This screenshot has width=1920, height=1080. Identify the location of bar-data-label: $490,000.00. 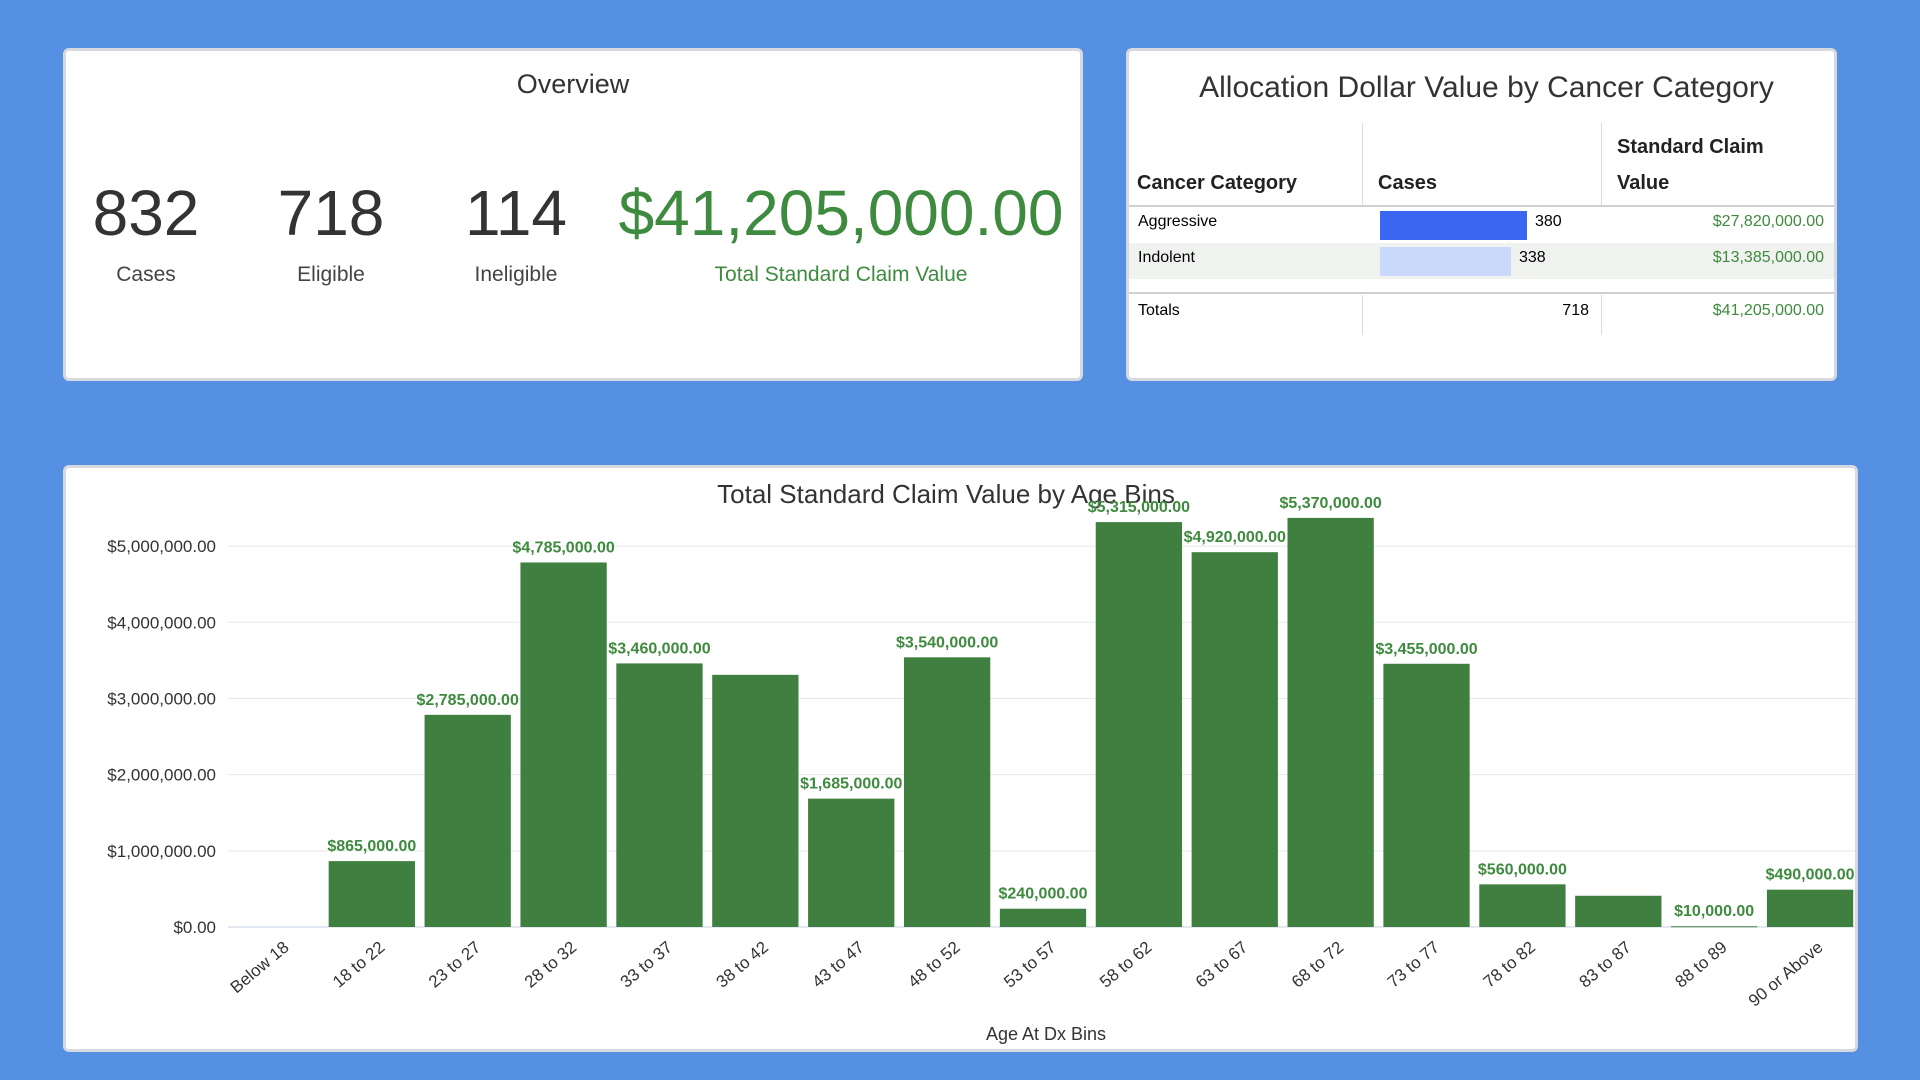
(1810, 875).